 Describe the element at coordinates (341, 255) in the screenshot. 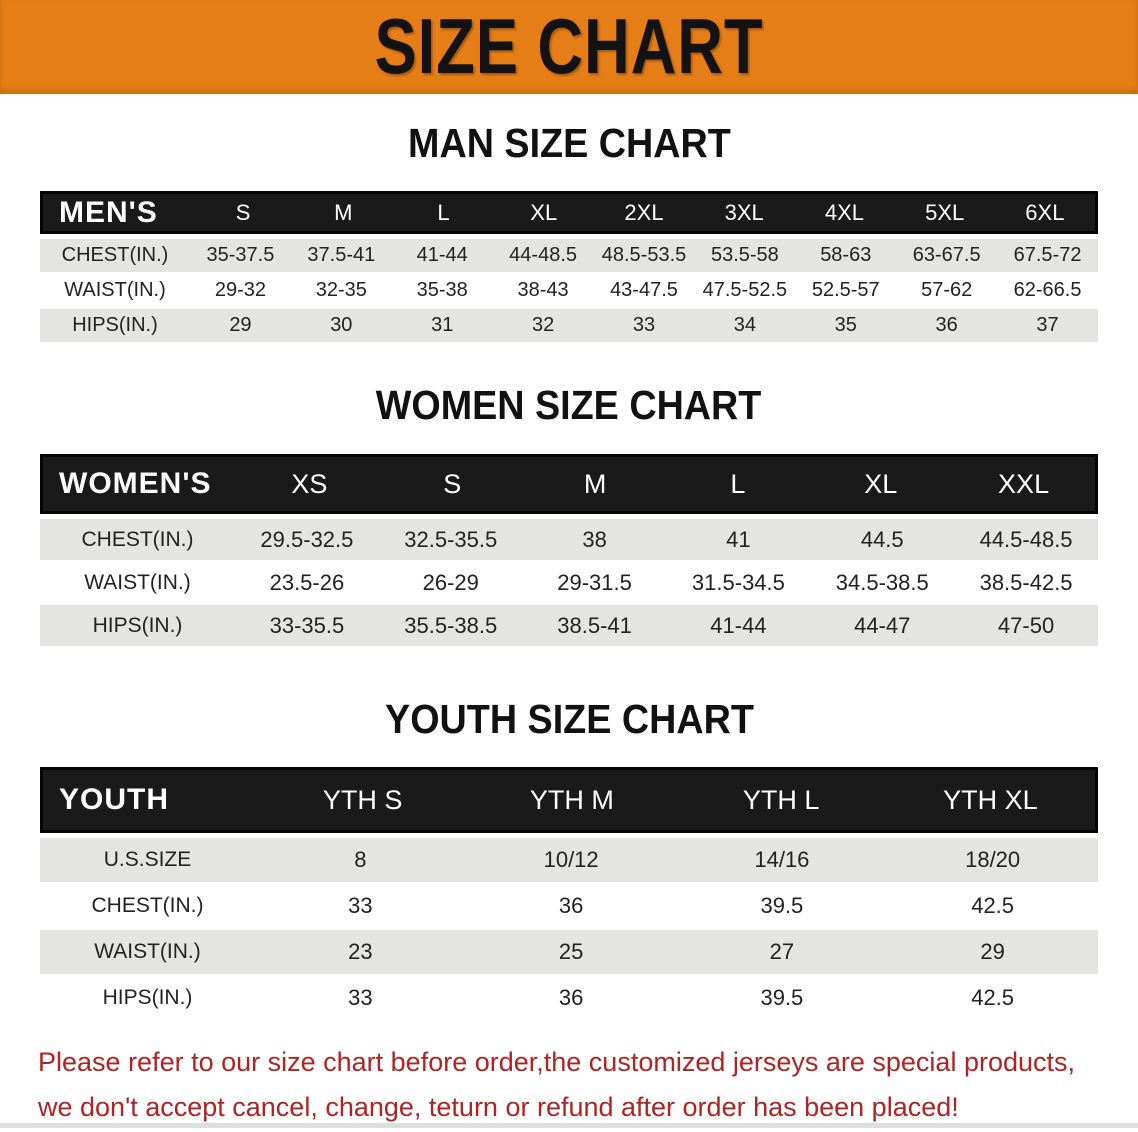

I see `mens-cell: 37.5-41` at that location.